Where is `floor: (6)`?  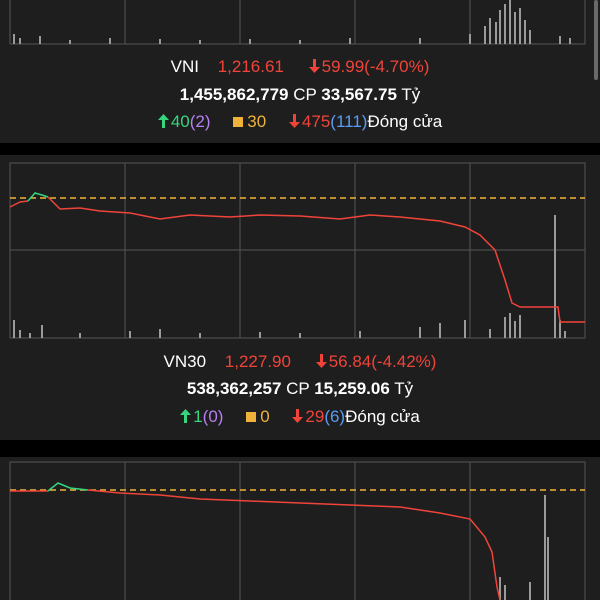 floor: (6) is located at coordinates (335, 416).